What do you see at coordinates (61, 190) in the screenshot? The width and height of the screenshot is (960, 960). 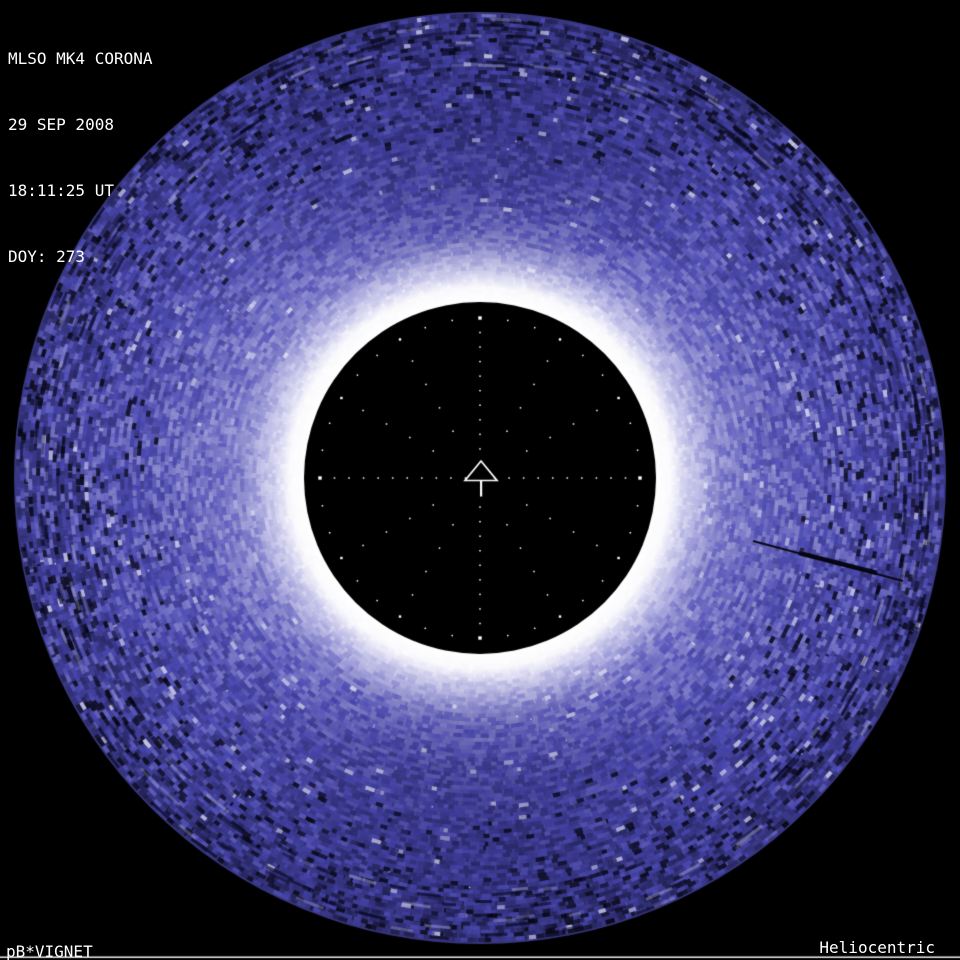 I see `observation-time: 18:11:25 UT` at bounding box center [61, 190].